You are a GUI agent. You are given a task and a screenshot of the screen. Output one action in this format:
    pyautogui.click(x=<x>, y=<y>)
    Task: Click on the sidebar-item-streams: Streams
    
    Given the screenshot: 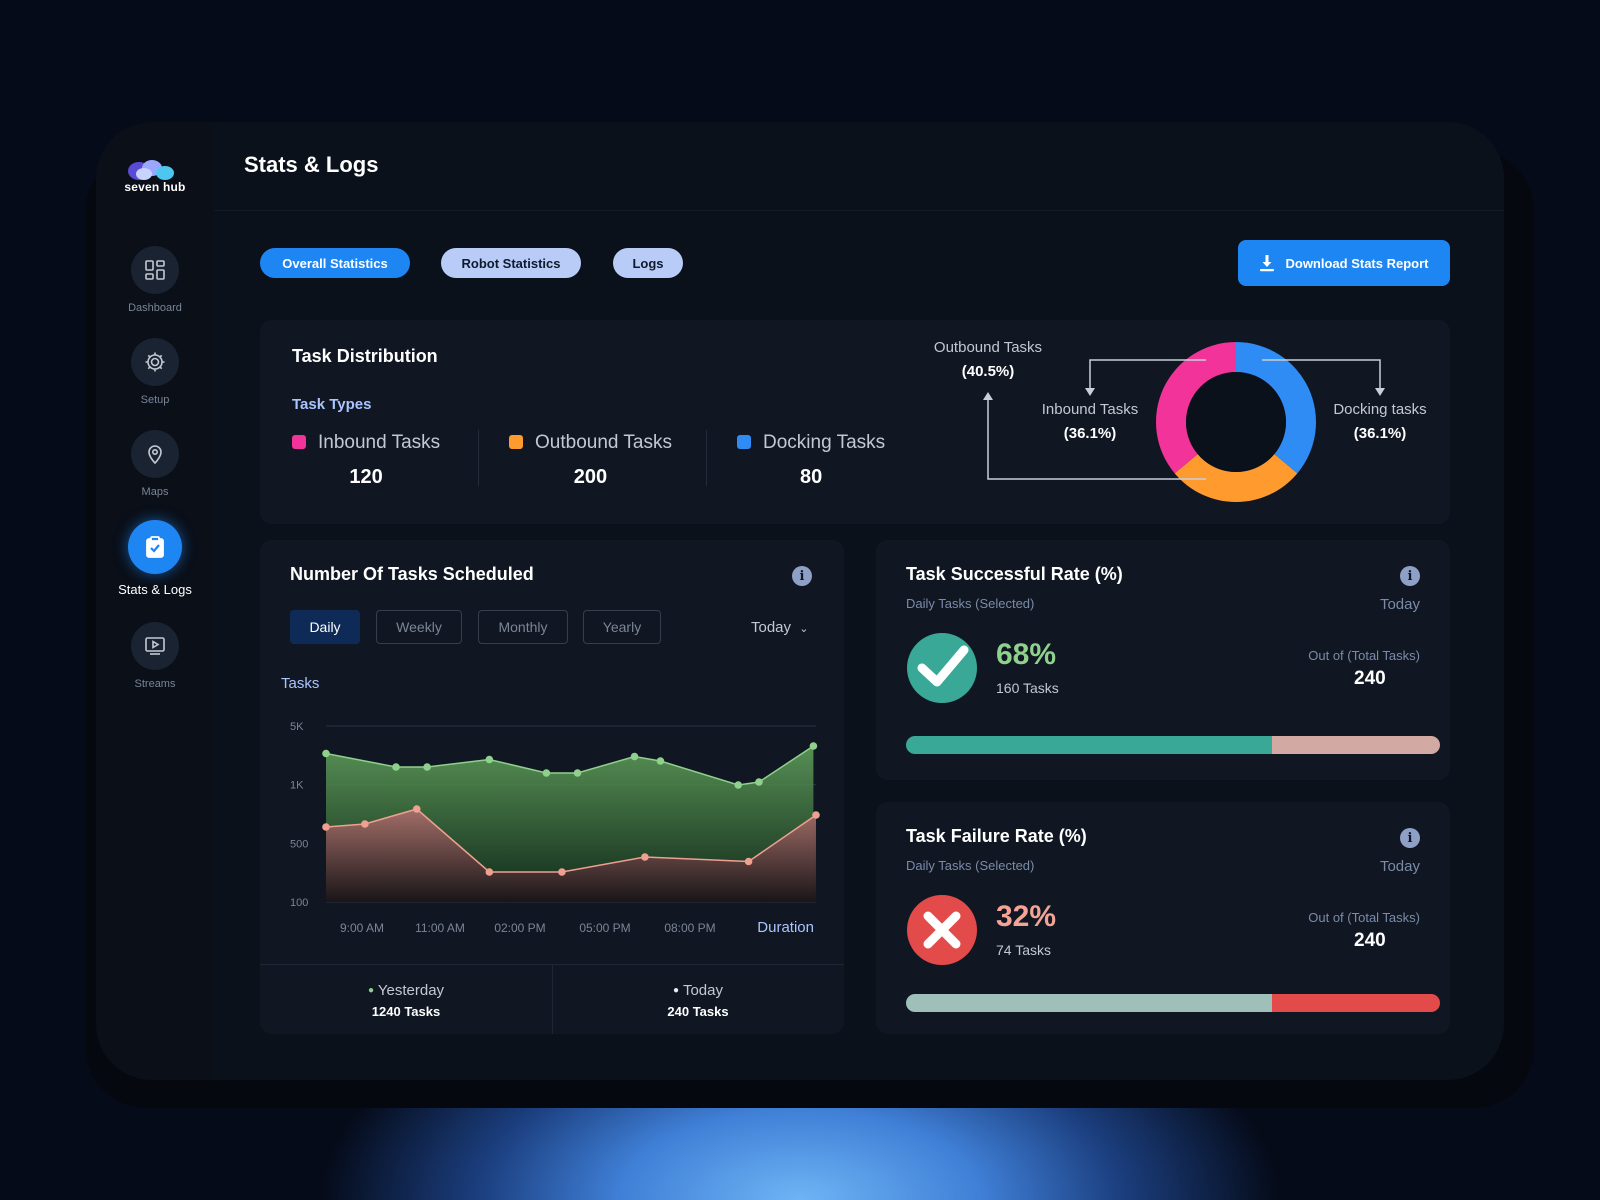 What is the action you would take?
    pyautogui.click(x=155, y=656)
    